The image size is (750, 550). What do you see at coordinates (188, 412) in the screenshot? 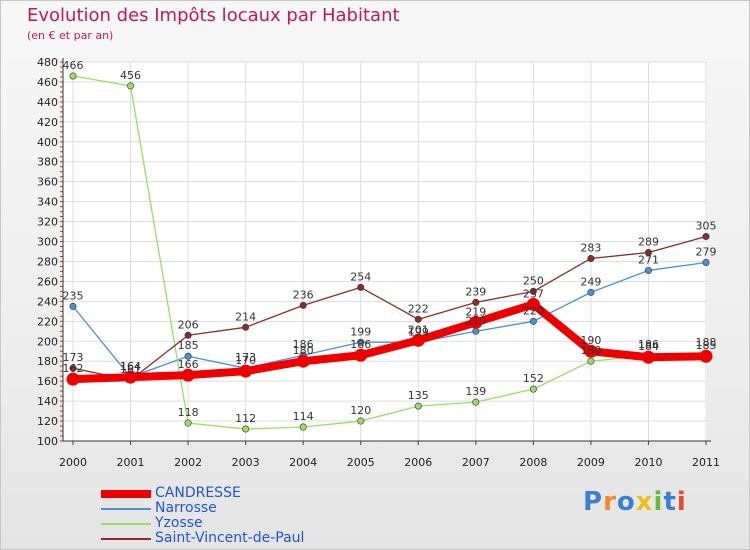
I see `point-label-yzosse: 118` at bounding box center [188, 412].